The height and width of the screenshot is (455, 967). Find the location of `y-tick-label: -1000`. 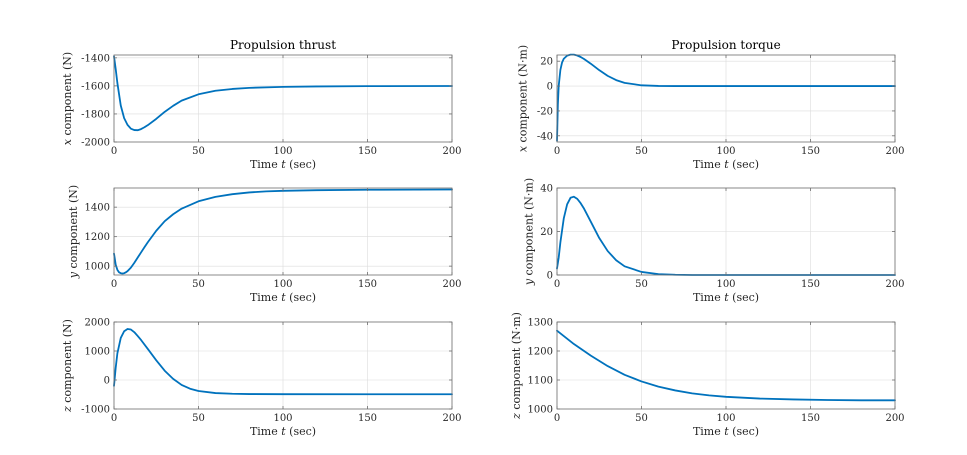

y-tick-label: -1000 is located at coordinates (95, 410).